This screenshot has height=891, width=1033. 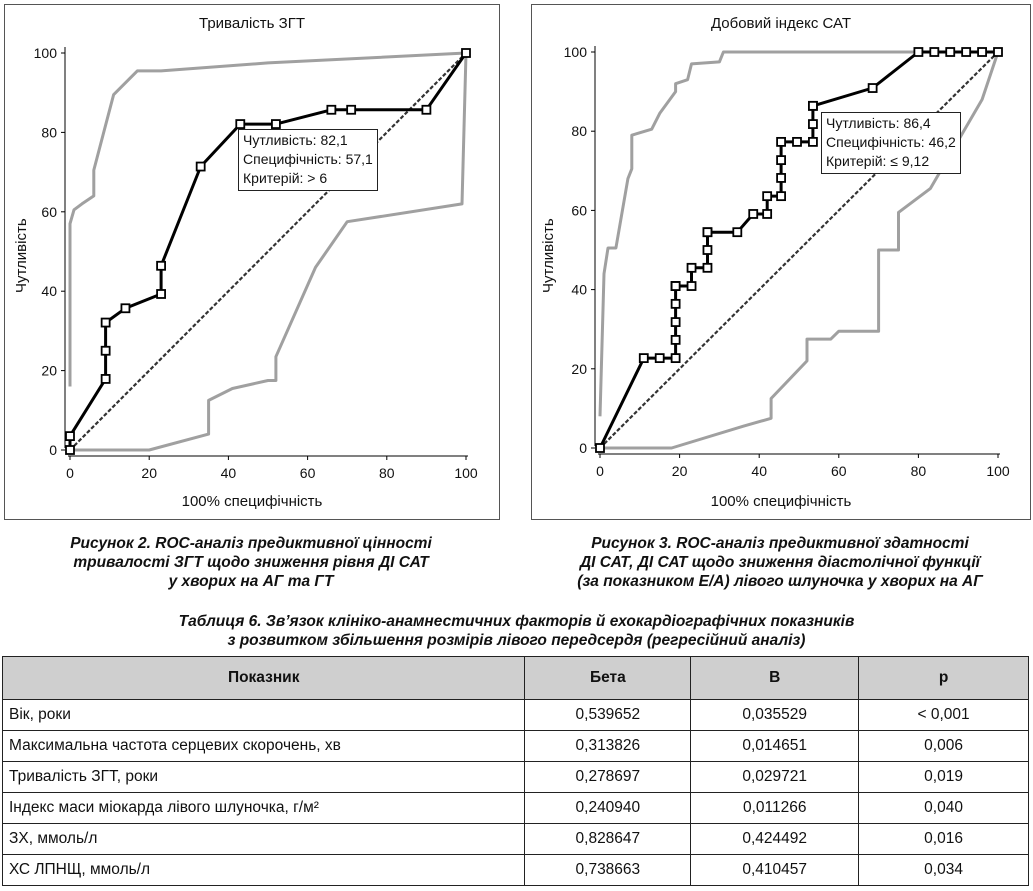 What do you see at coordinates (781, 23) in the screenshot?
I see `chart-title: Добовий індекс САТ` at bounding box center [781, 23].